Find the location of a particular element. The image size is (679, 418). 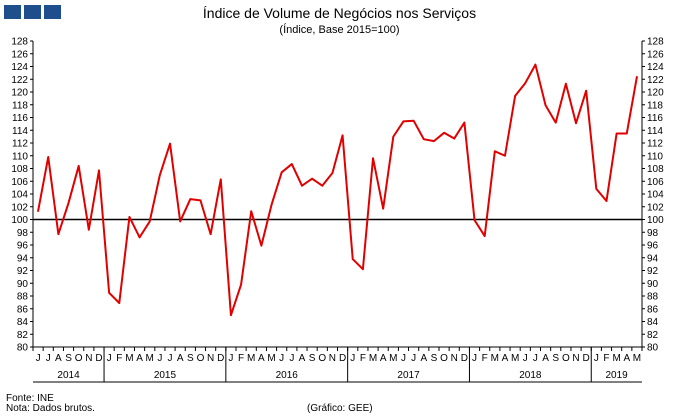

y-tick-label-left: 96 is located at coordinates (23, 246).